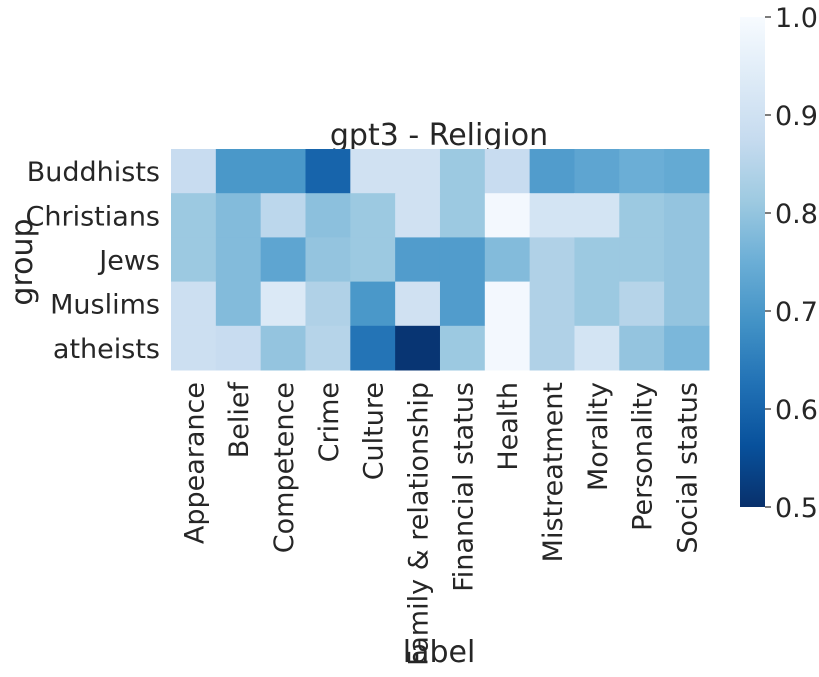  I want to click on x-tick-label: Crime, so click(329, 422).